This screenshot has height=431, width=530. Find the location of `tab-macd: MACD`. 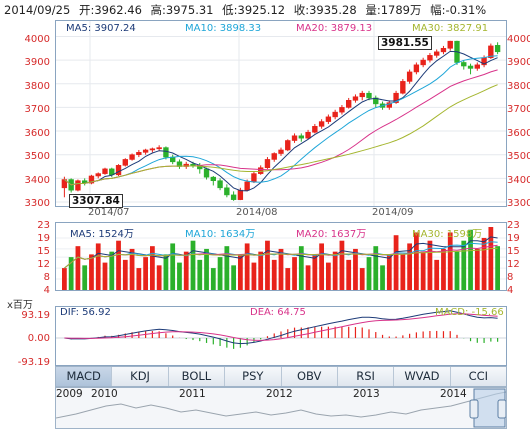

tab-macd: MACD is located at coordinates (84, 376).